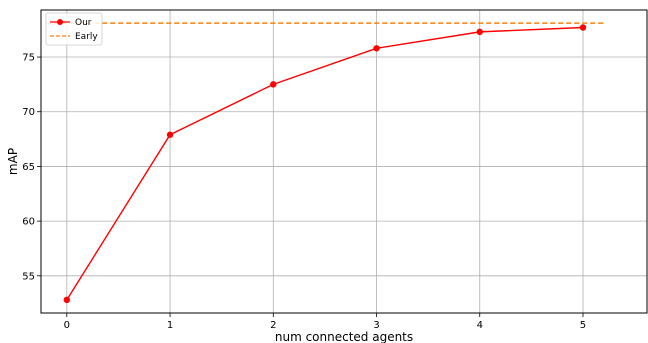 This screenshot has width=648, height=343. I want to click on y-tick-label: 65, so click(28, 167).